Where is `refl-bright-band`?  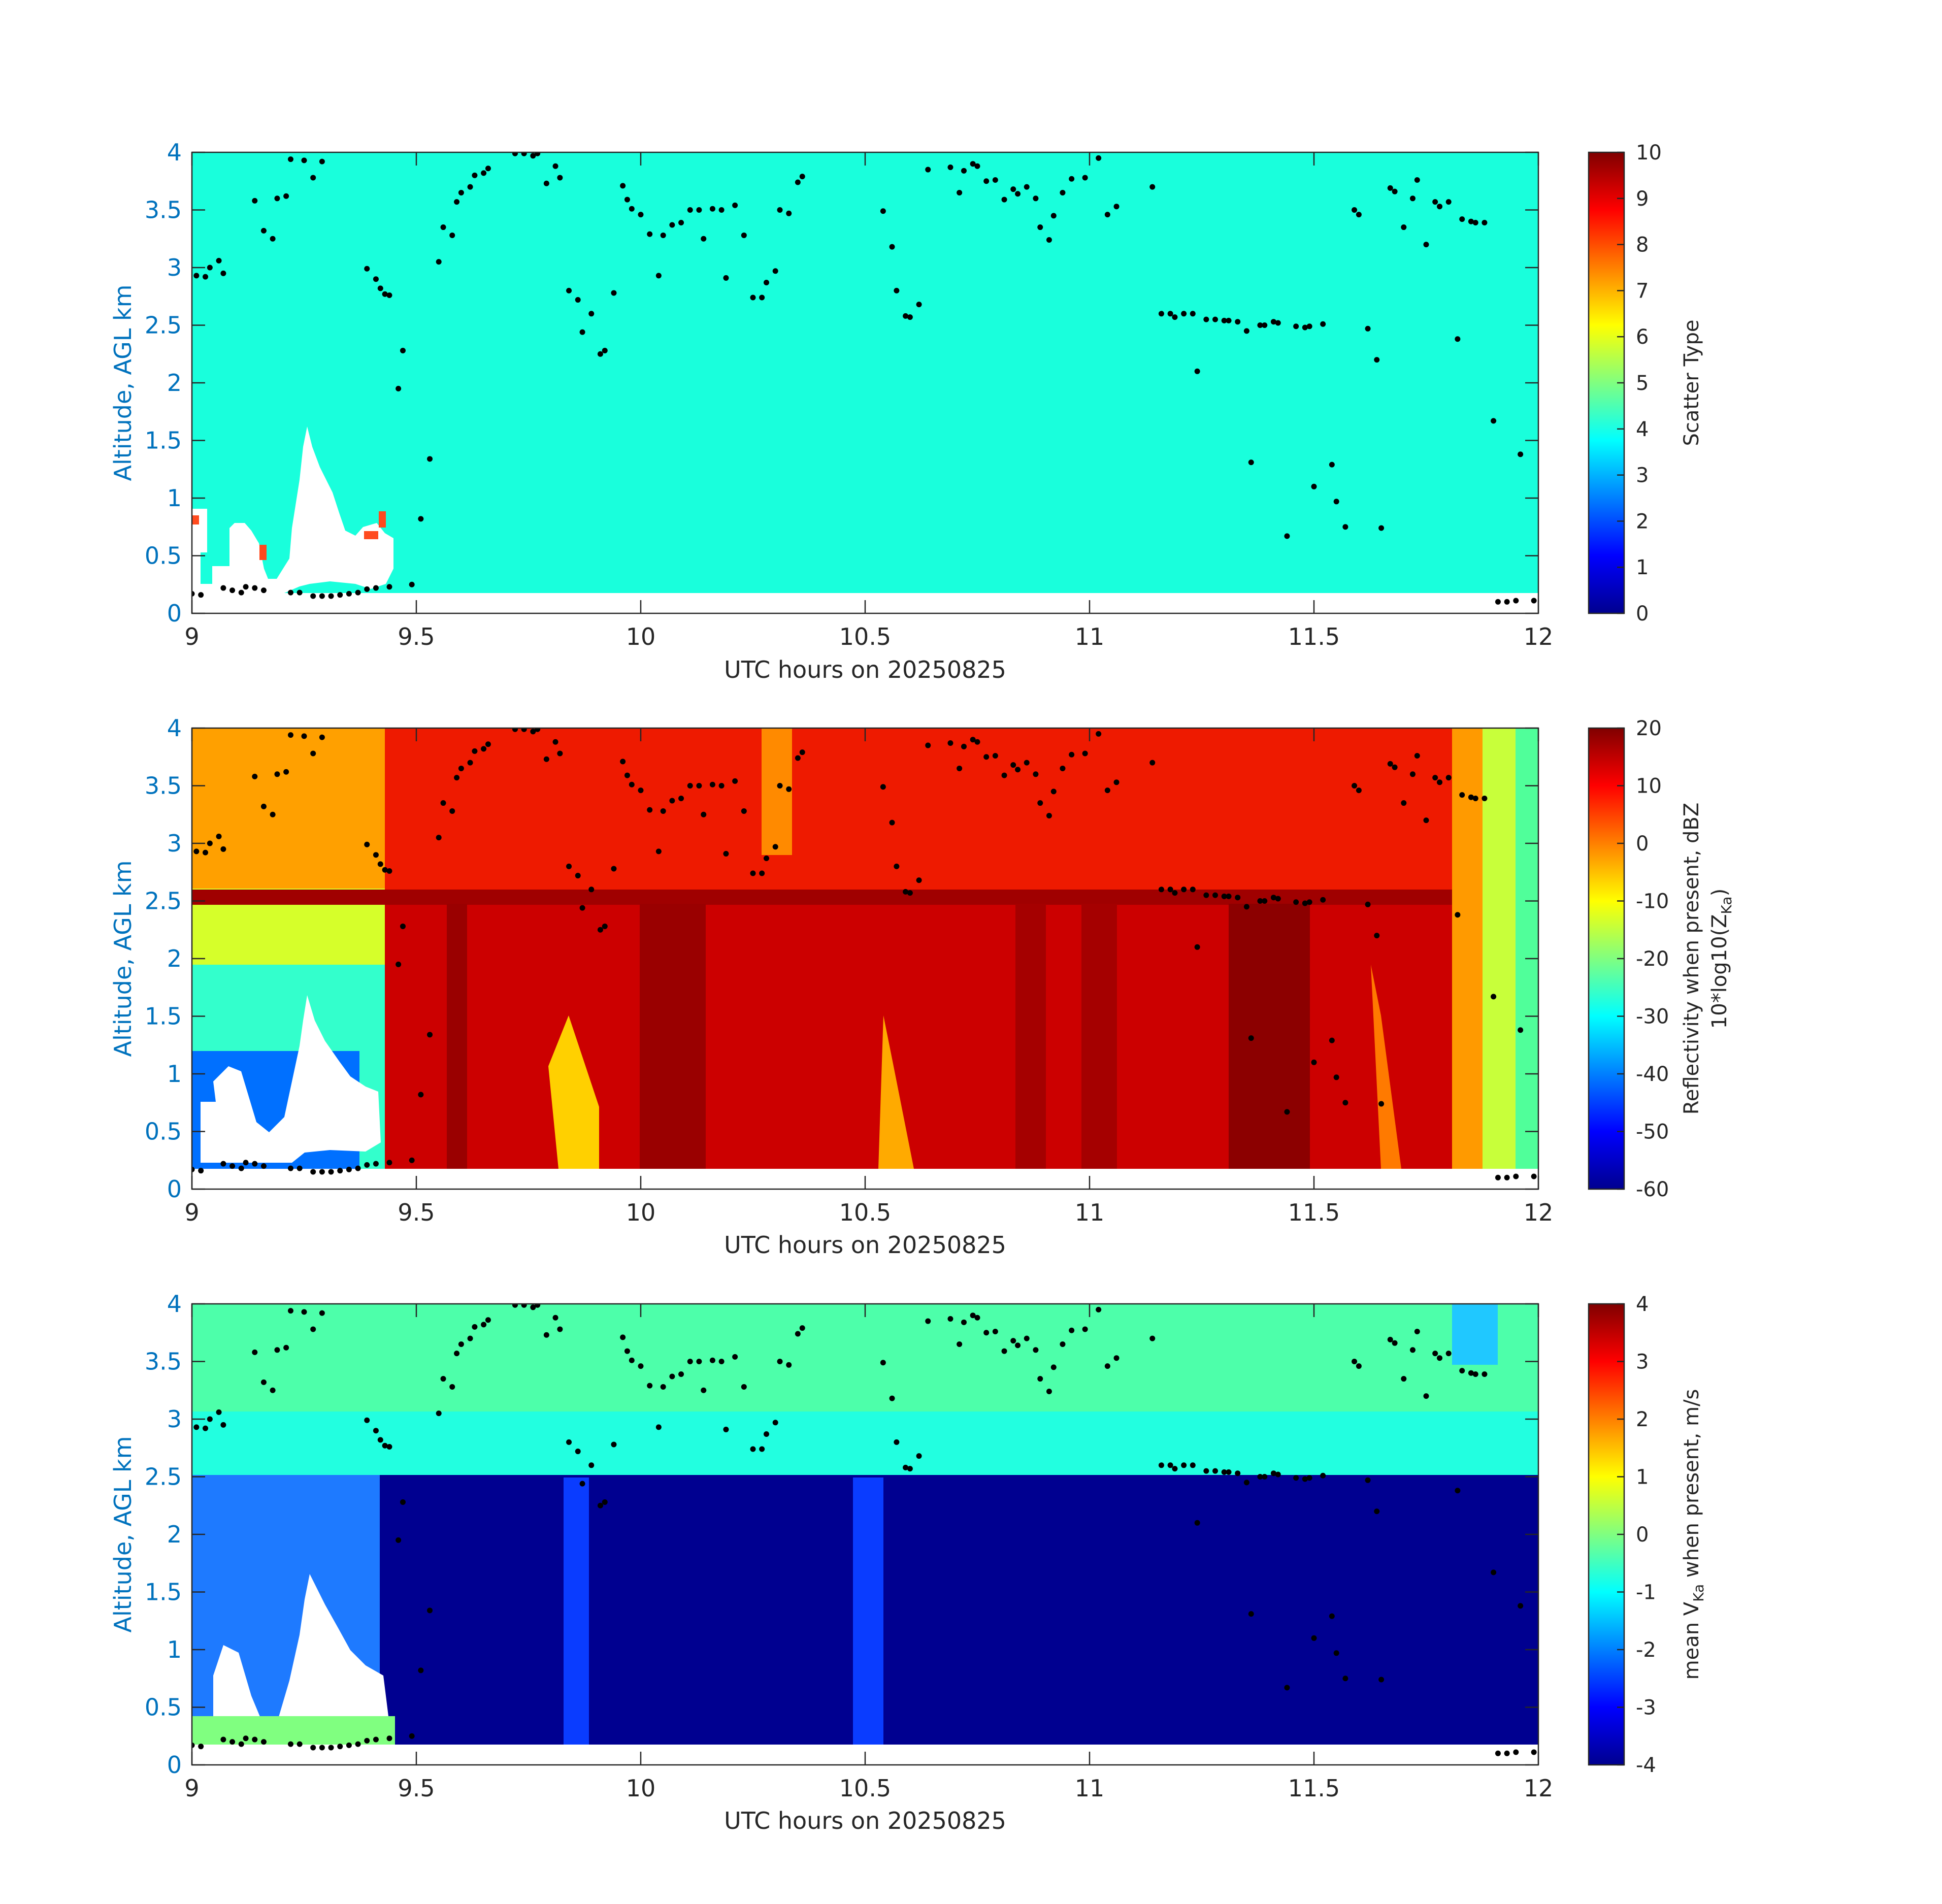
refl-bright-band is located at coordinates (852, 898).